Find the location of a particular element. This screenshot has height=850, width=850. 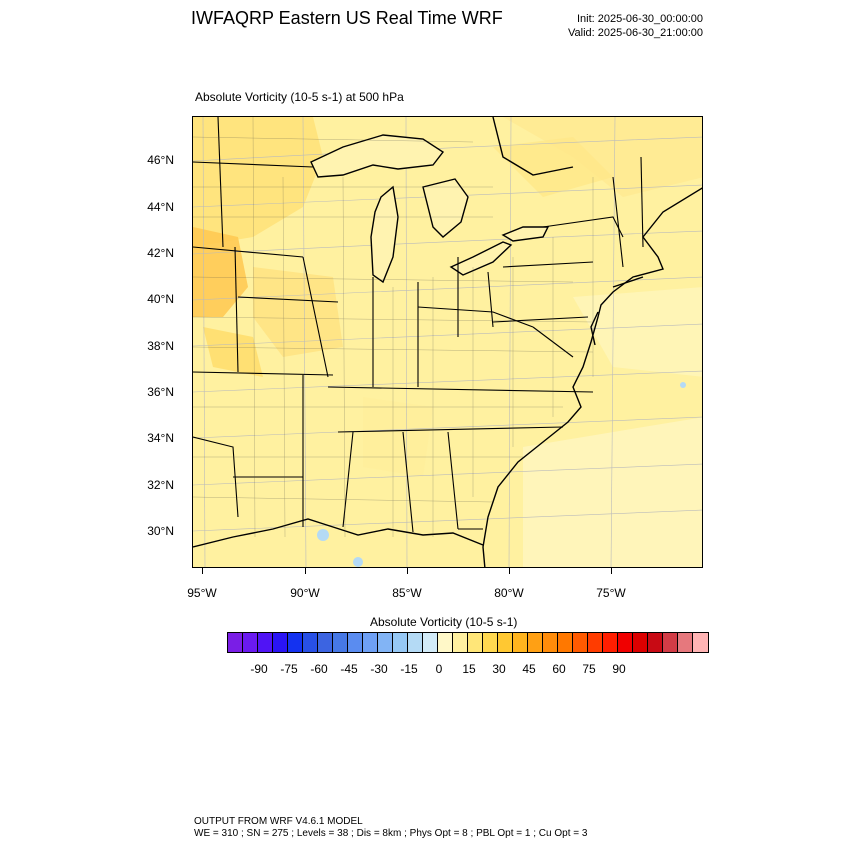

lat-label-32n: 32°N is located at coordinates (160, 485).